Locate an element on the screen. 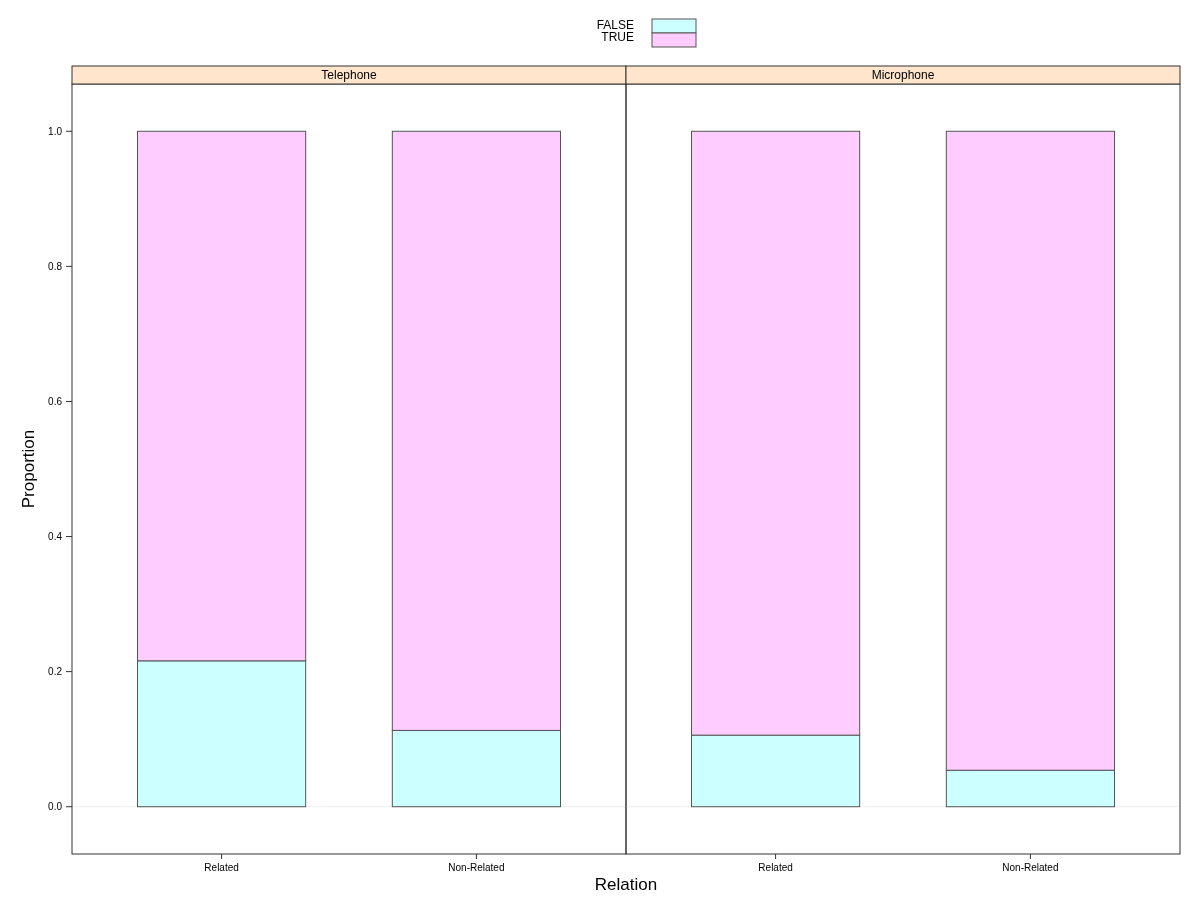  y-tick-label: 0.4 is located at coordinates (55, 537).